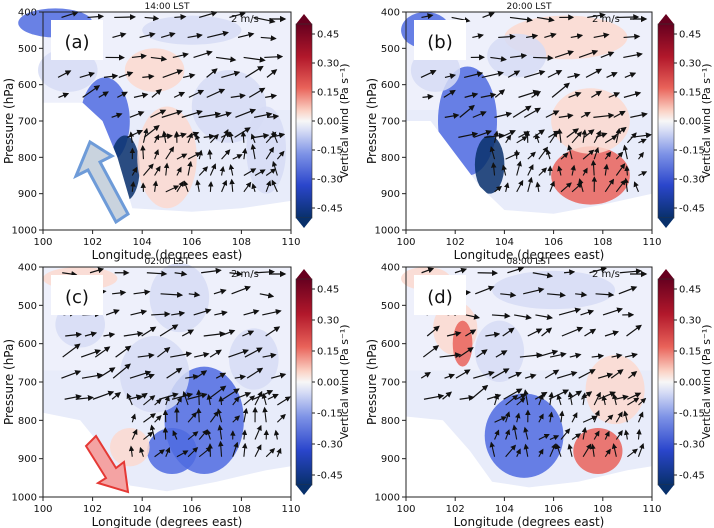 The height and width of the screenshot is (528, 714). What do you see at coordinates (606, 19) in the screenshot?
I see `reference-vector-label: 2 m/s` at bounding box center [606, 19].